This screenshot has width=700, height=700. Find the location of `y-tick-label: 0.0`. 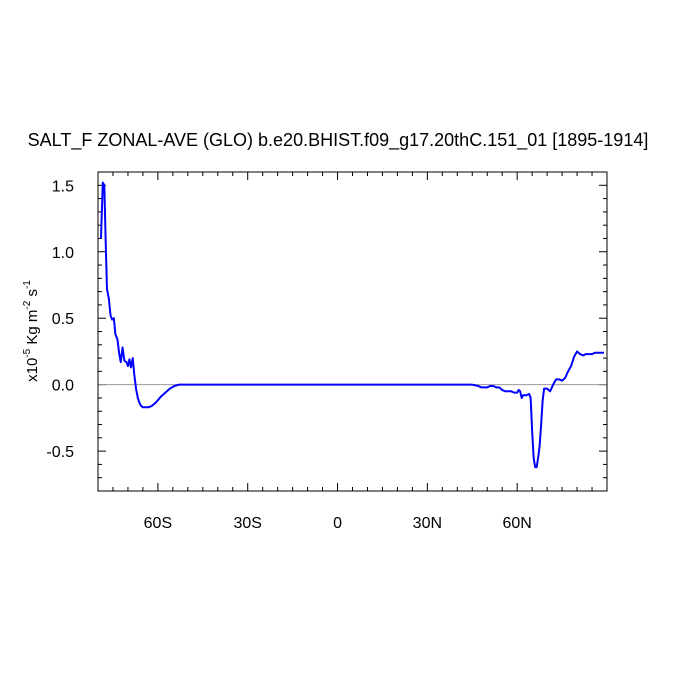

y-tick-label: 0.0 is located at coordinates (63, 386).